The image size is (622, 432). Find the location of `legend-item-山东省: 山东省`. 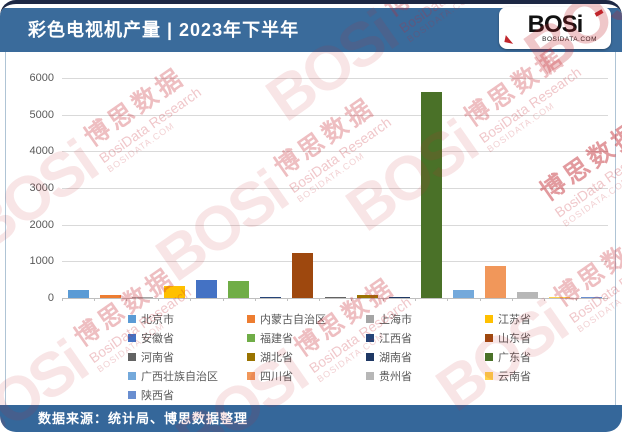

legend-item-山东省: 山东省 is located at coordinates (544, 337).